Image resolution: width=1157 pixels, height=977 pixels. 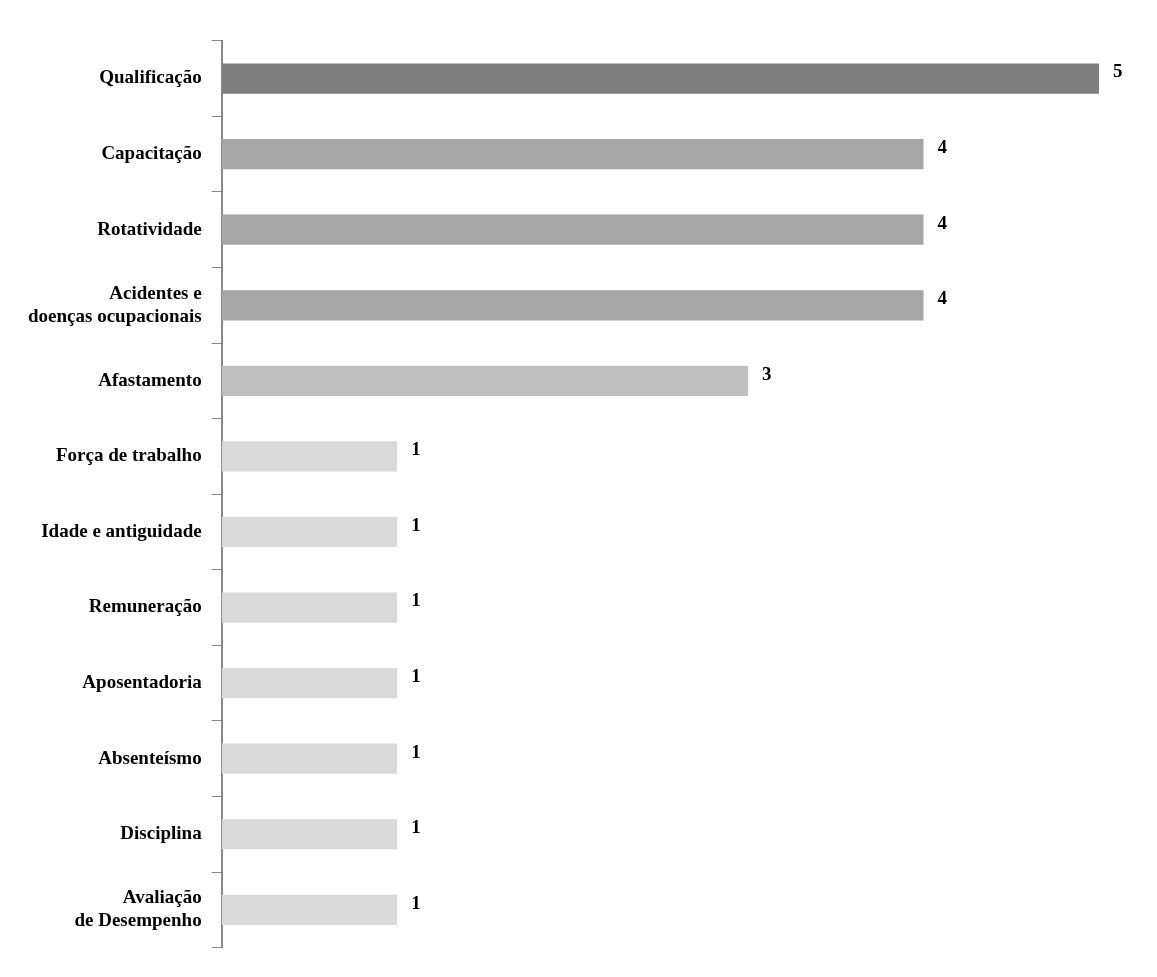 I want to click on y-tick-label: Avaliação de Desempenho, so click(x=138, y=908).